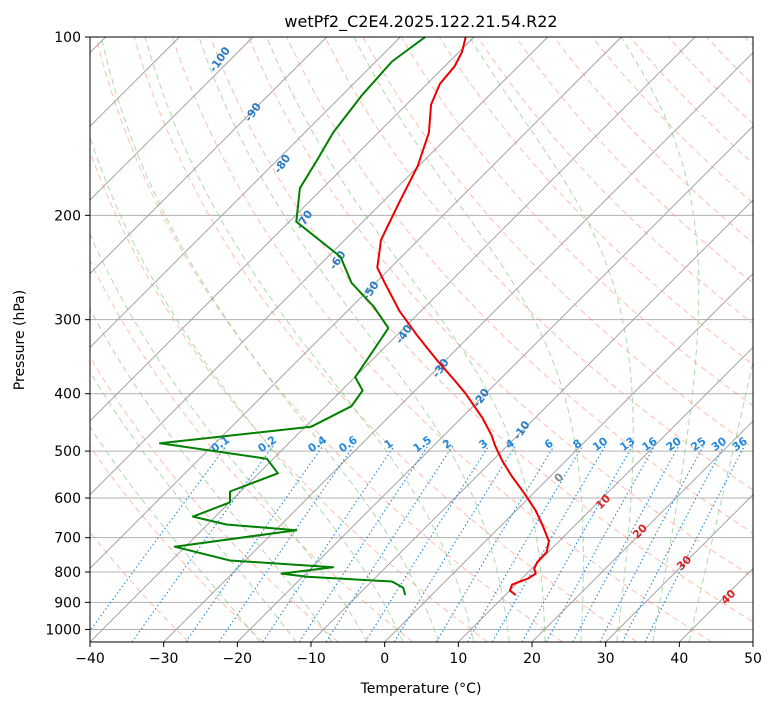 The image size is (775, 708). I want to click on x-tick-label: 0, so click(384, 659).